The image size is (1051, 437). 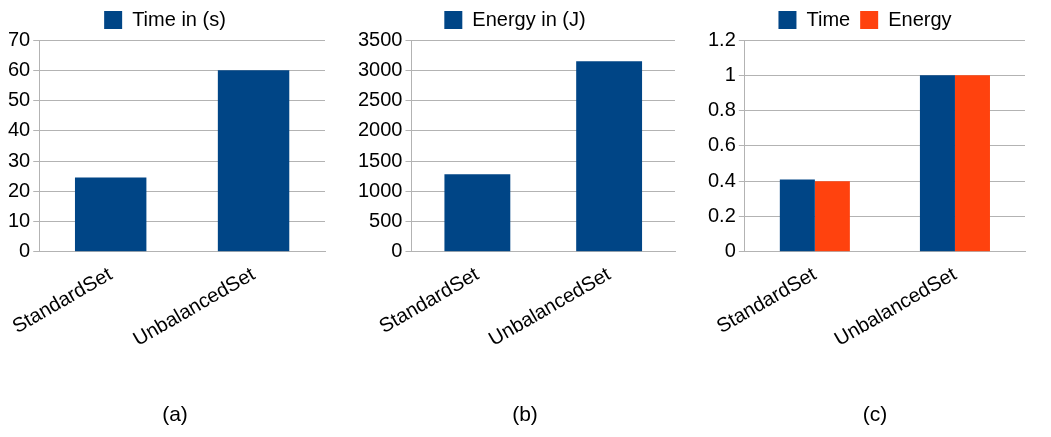 I want to click on y-tick-label: 0.8, so click(x=721, y=109).